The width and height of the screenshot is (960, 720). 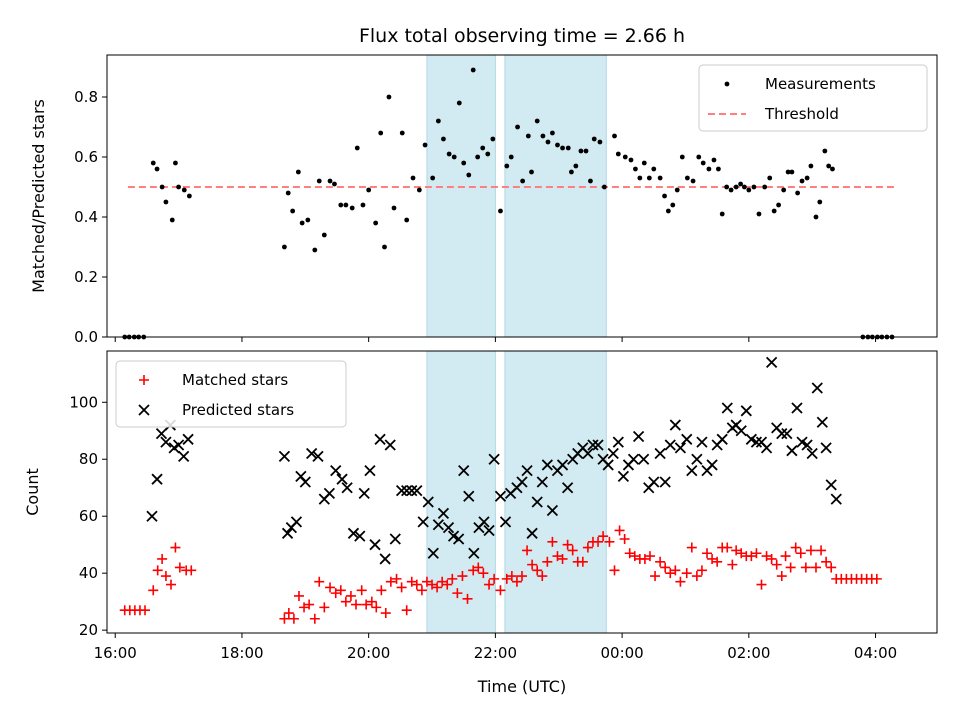 What do you see at coordinates (88, 516) in the screenshot?
I see `y-ticks: 20 40 60 80 100` at bounding box center [88, 516].